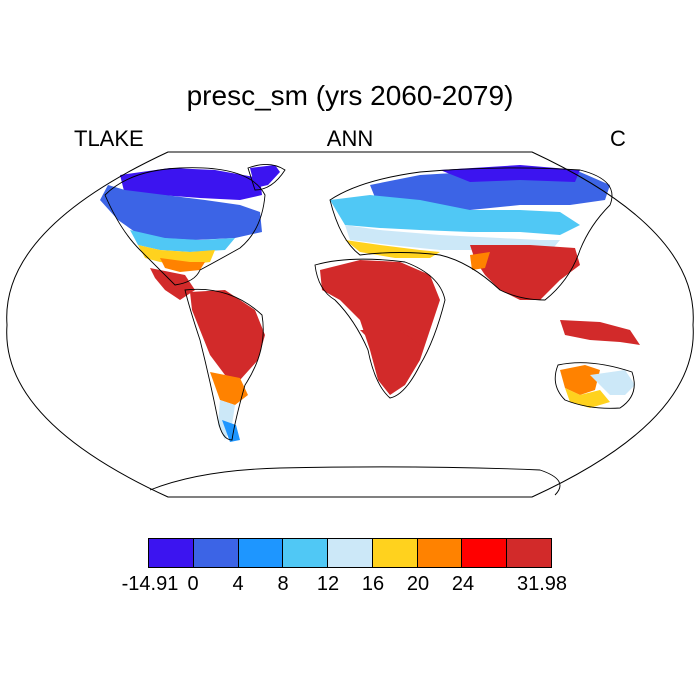  I want to click on colorbar-tick-label: 8, so click(283, 584).